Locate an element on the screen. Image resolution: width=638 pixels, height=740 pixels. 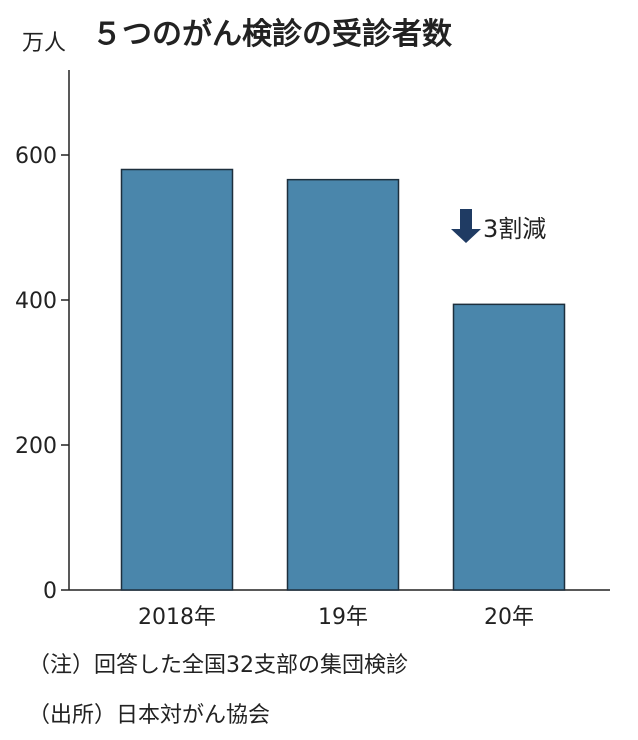
y-ticks: 0 200 400 600 is located at coordinates (42, 374).